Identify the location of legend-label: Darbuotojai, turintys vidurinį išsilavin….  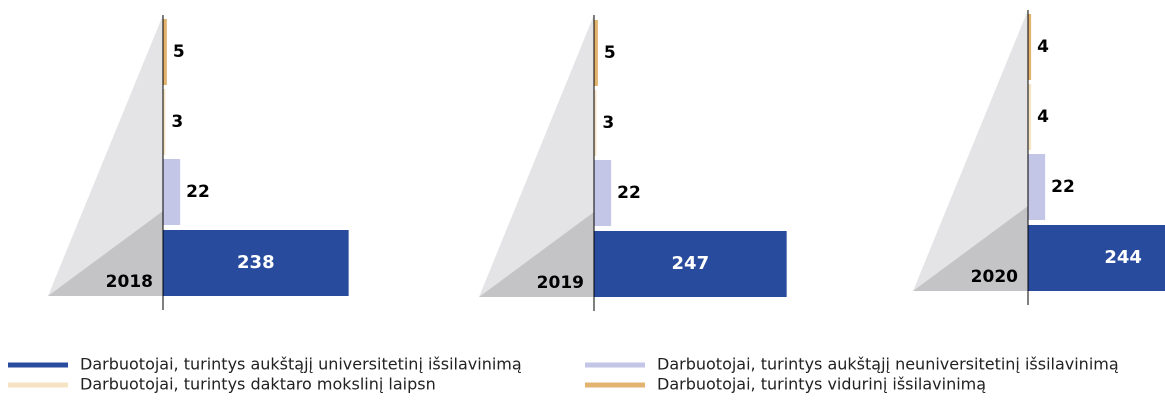
(821, 384).